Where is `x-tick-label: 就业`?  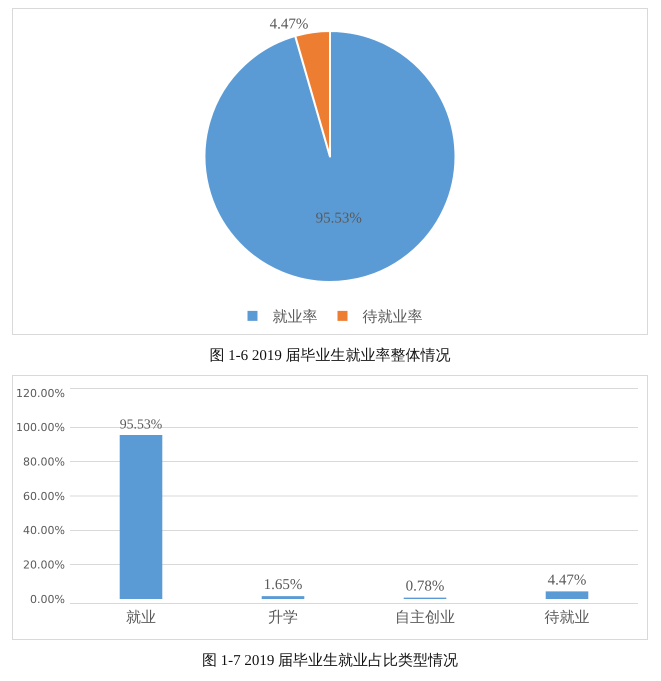 x-tick-label: 就业 is located at coordinates (141, 617).